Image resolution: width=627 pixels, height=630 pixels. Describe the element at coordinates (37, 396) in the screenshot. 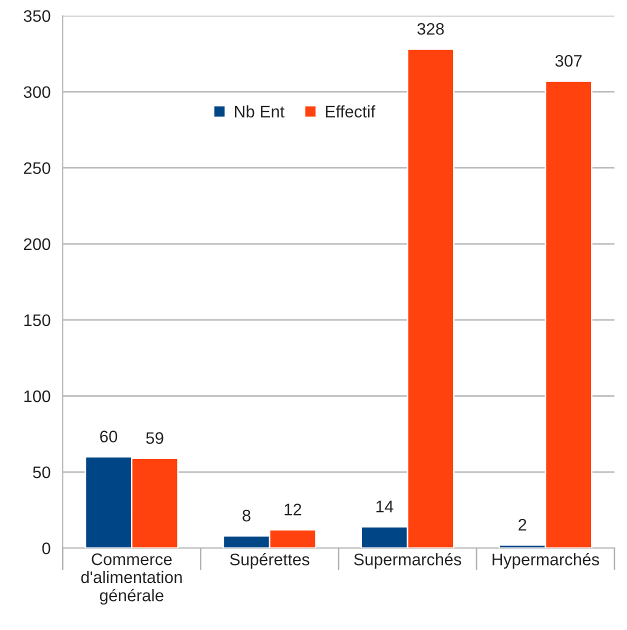

I see `y-tick-label: 100` at that location.